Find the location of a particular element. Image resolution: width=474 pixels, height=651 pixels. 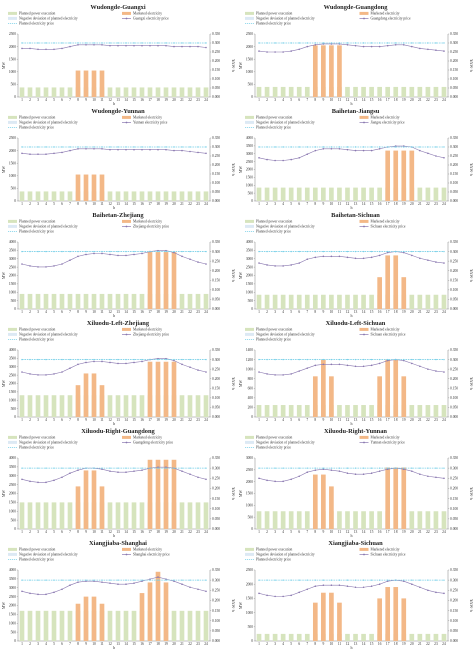

x-axis-label: h is located at coordinates (352, 103).